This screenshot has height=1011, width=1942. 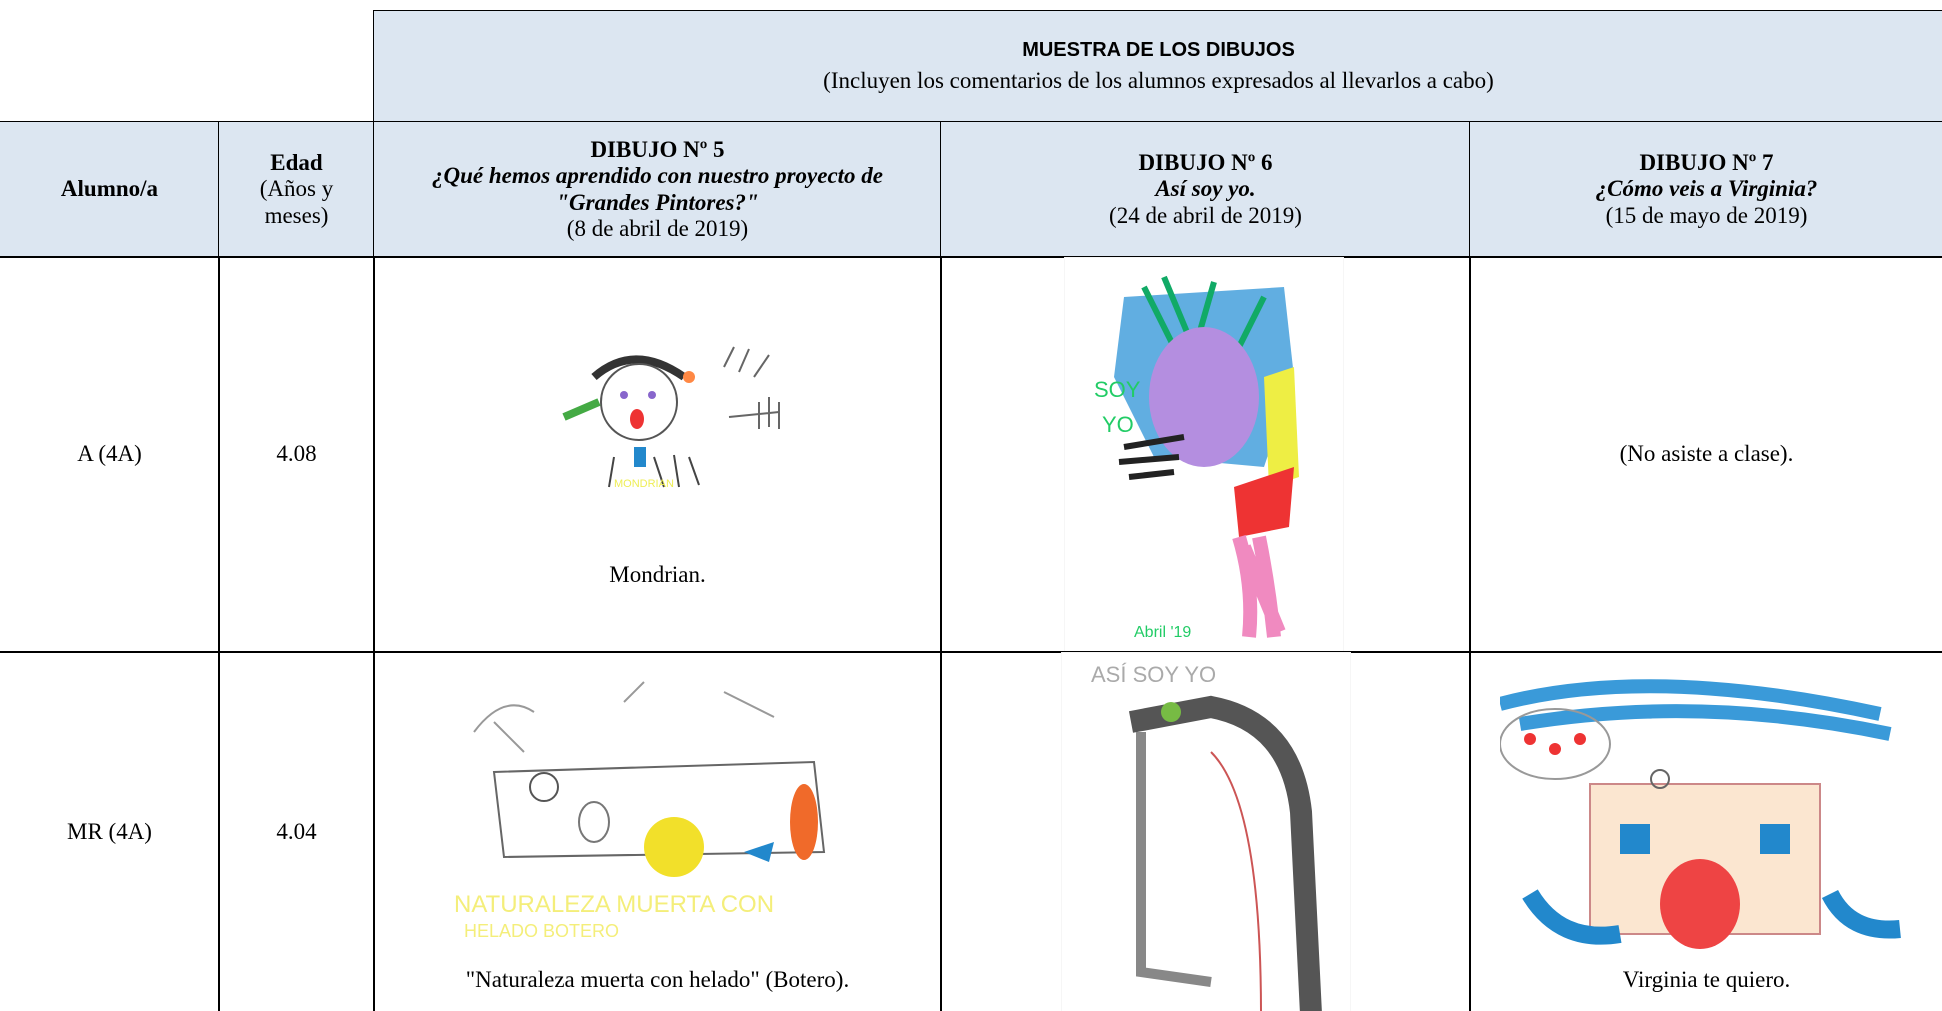 I want to click on student: A (4A), so click(x=109, y=454).